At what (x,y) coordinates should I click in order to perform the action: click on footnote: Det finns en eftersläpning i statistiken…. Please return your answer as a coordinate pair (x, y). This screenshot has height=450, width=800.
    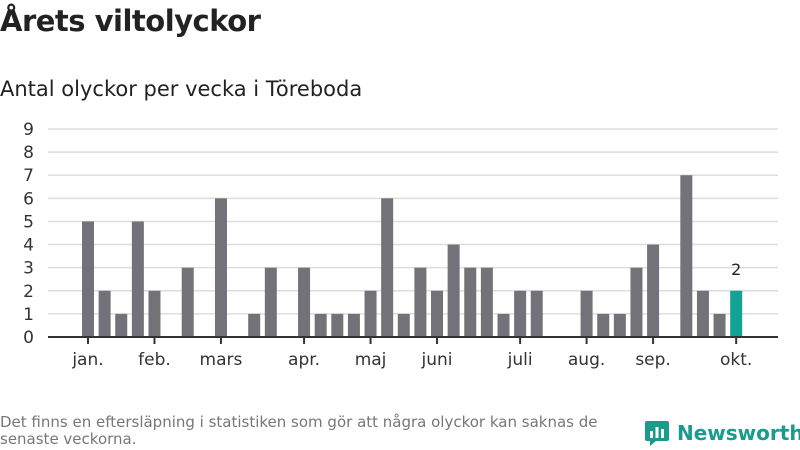
    Looking at the image, I should click on (299, 430).